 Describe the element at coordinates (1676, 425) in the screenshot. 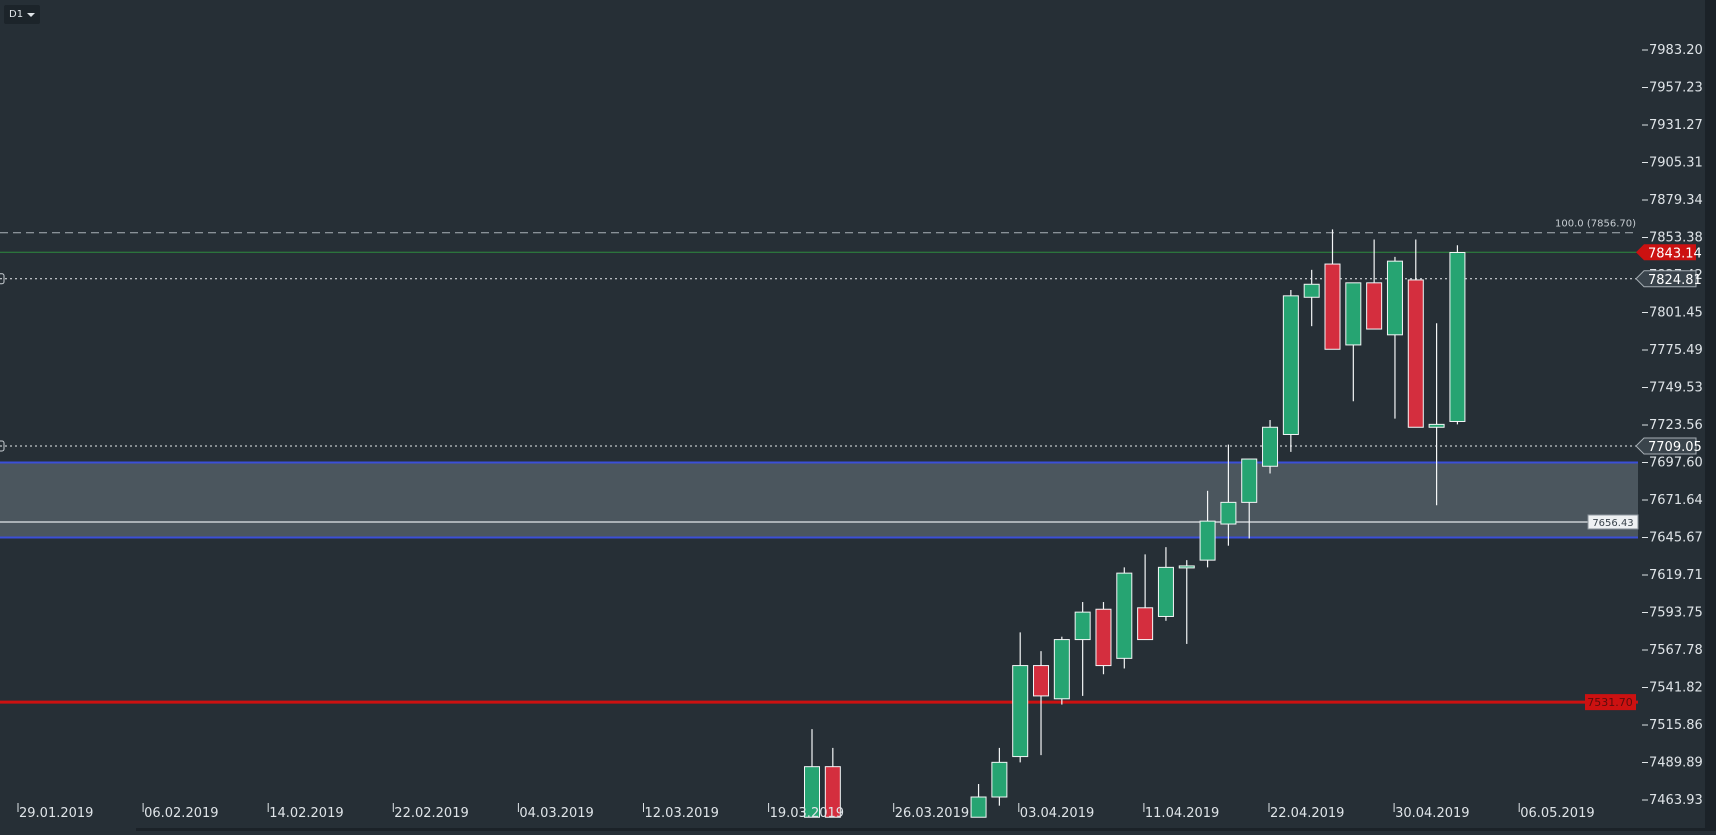

I see `y-axis-label: 7723.56` at that location.